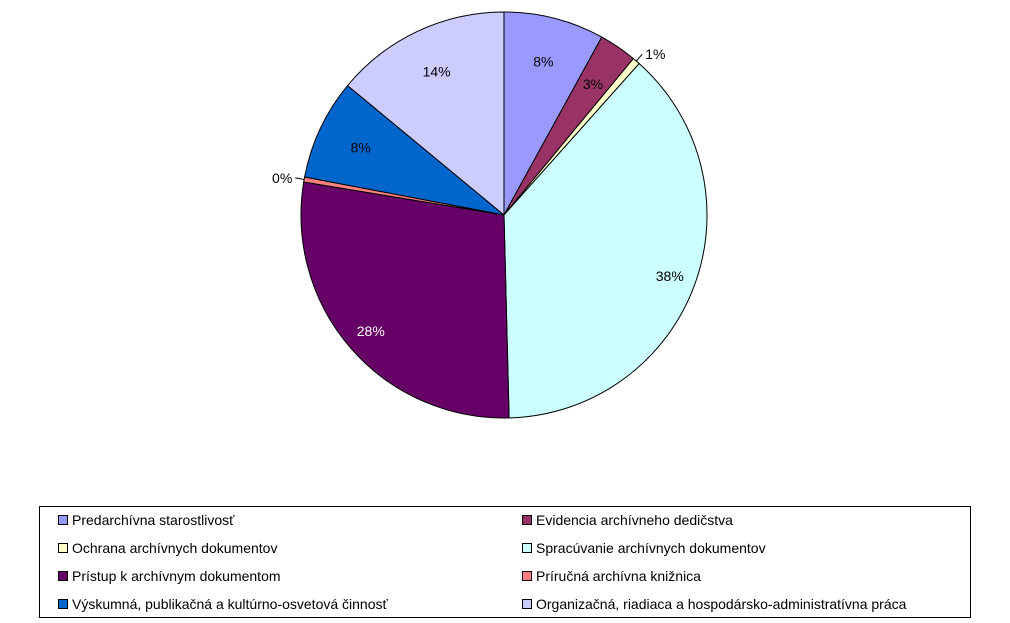  What do you see at coordinates (651, 548) in the screenshot?
I see `legend-label: Spracúvanie archívnych dokumentov` at bounding box center [651, 548].